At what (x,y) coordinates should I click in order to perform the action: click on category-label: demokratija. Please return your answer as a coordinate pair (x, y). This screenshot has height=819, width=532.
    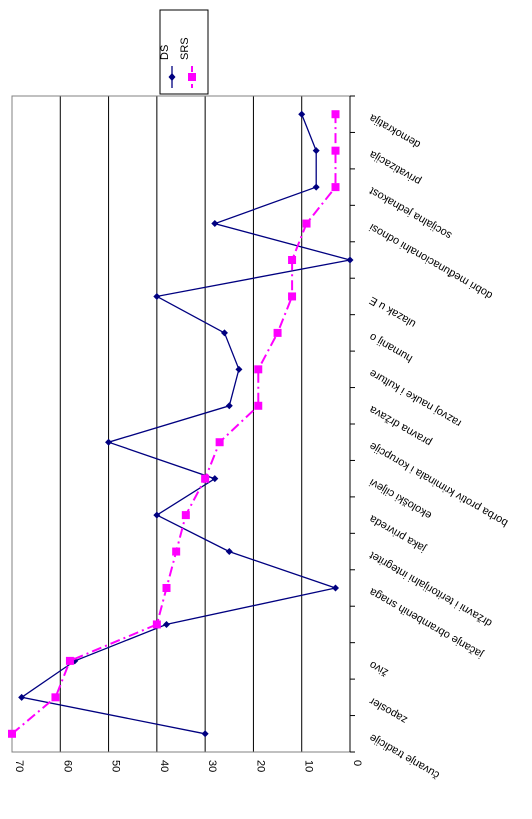
    Looking at the image, I should click on (395, 130).